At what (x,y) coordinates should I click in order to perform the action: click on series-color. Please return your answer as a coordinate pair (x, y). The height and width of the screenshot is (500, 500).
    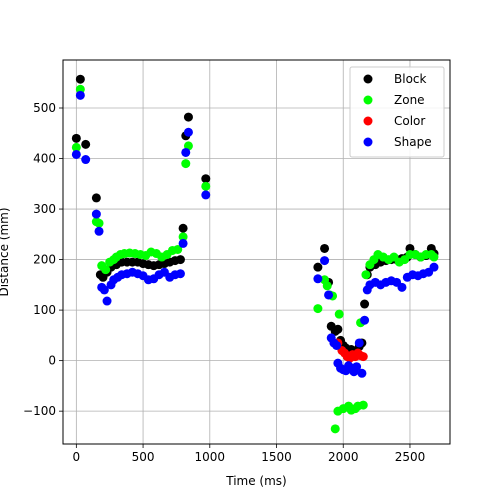
    Looking at the image, I should click on (350, 350).